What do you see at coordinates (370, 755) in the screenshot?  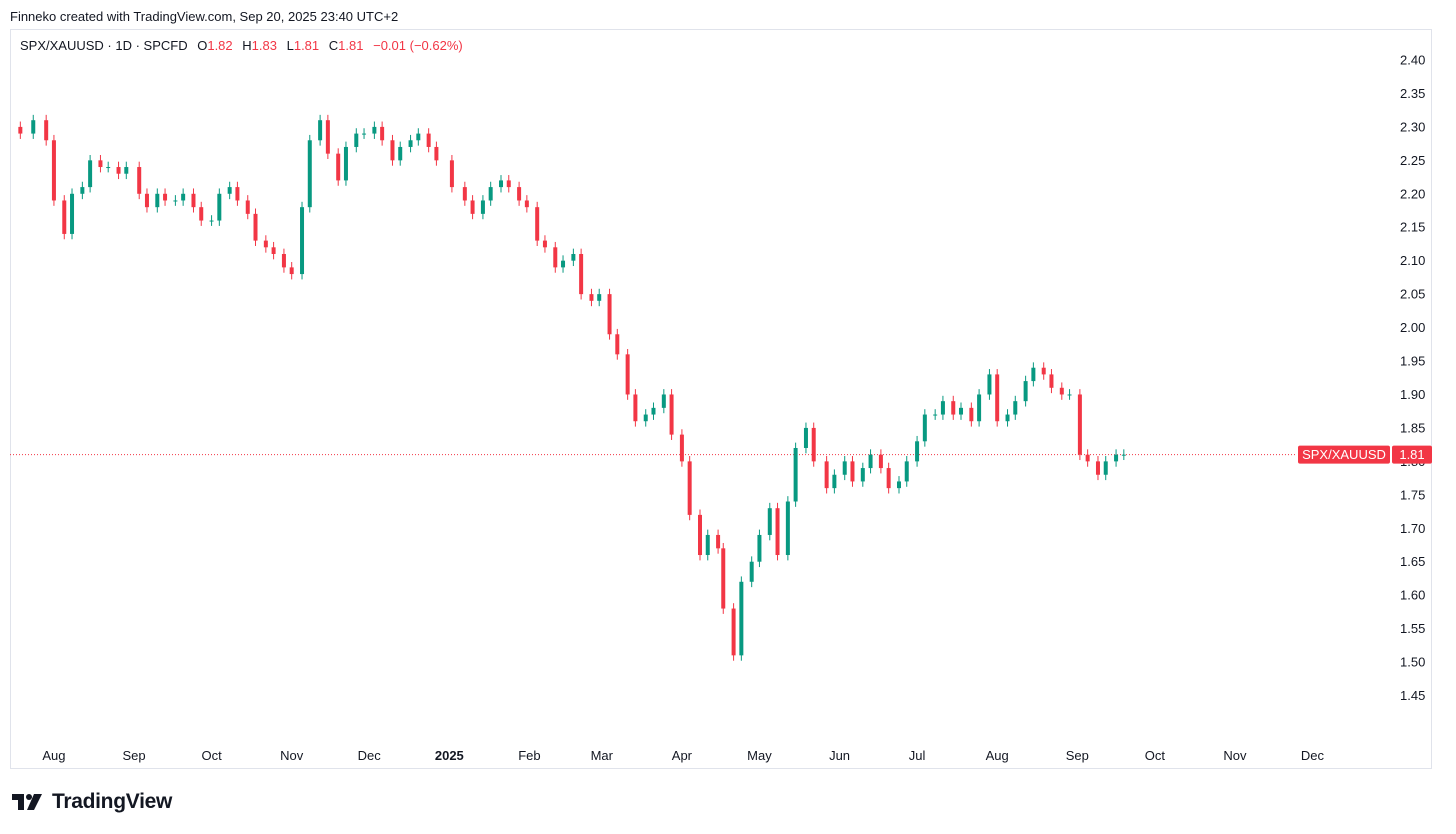 I see `x-tick-label: Dec` at bounding box center [370, 755].